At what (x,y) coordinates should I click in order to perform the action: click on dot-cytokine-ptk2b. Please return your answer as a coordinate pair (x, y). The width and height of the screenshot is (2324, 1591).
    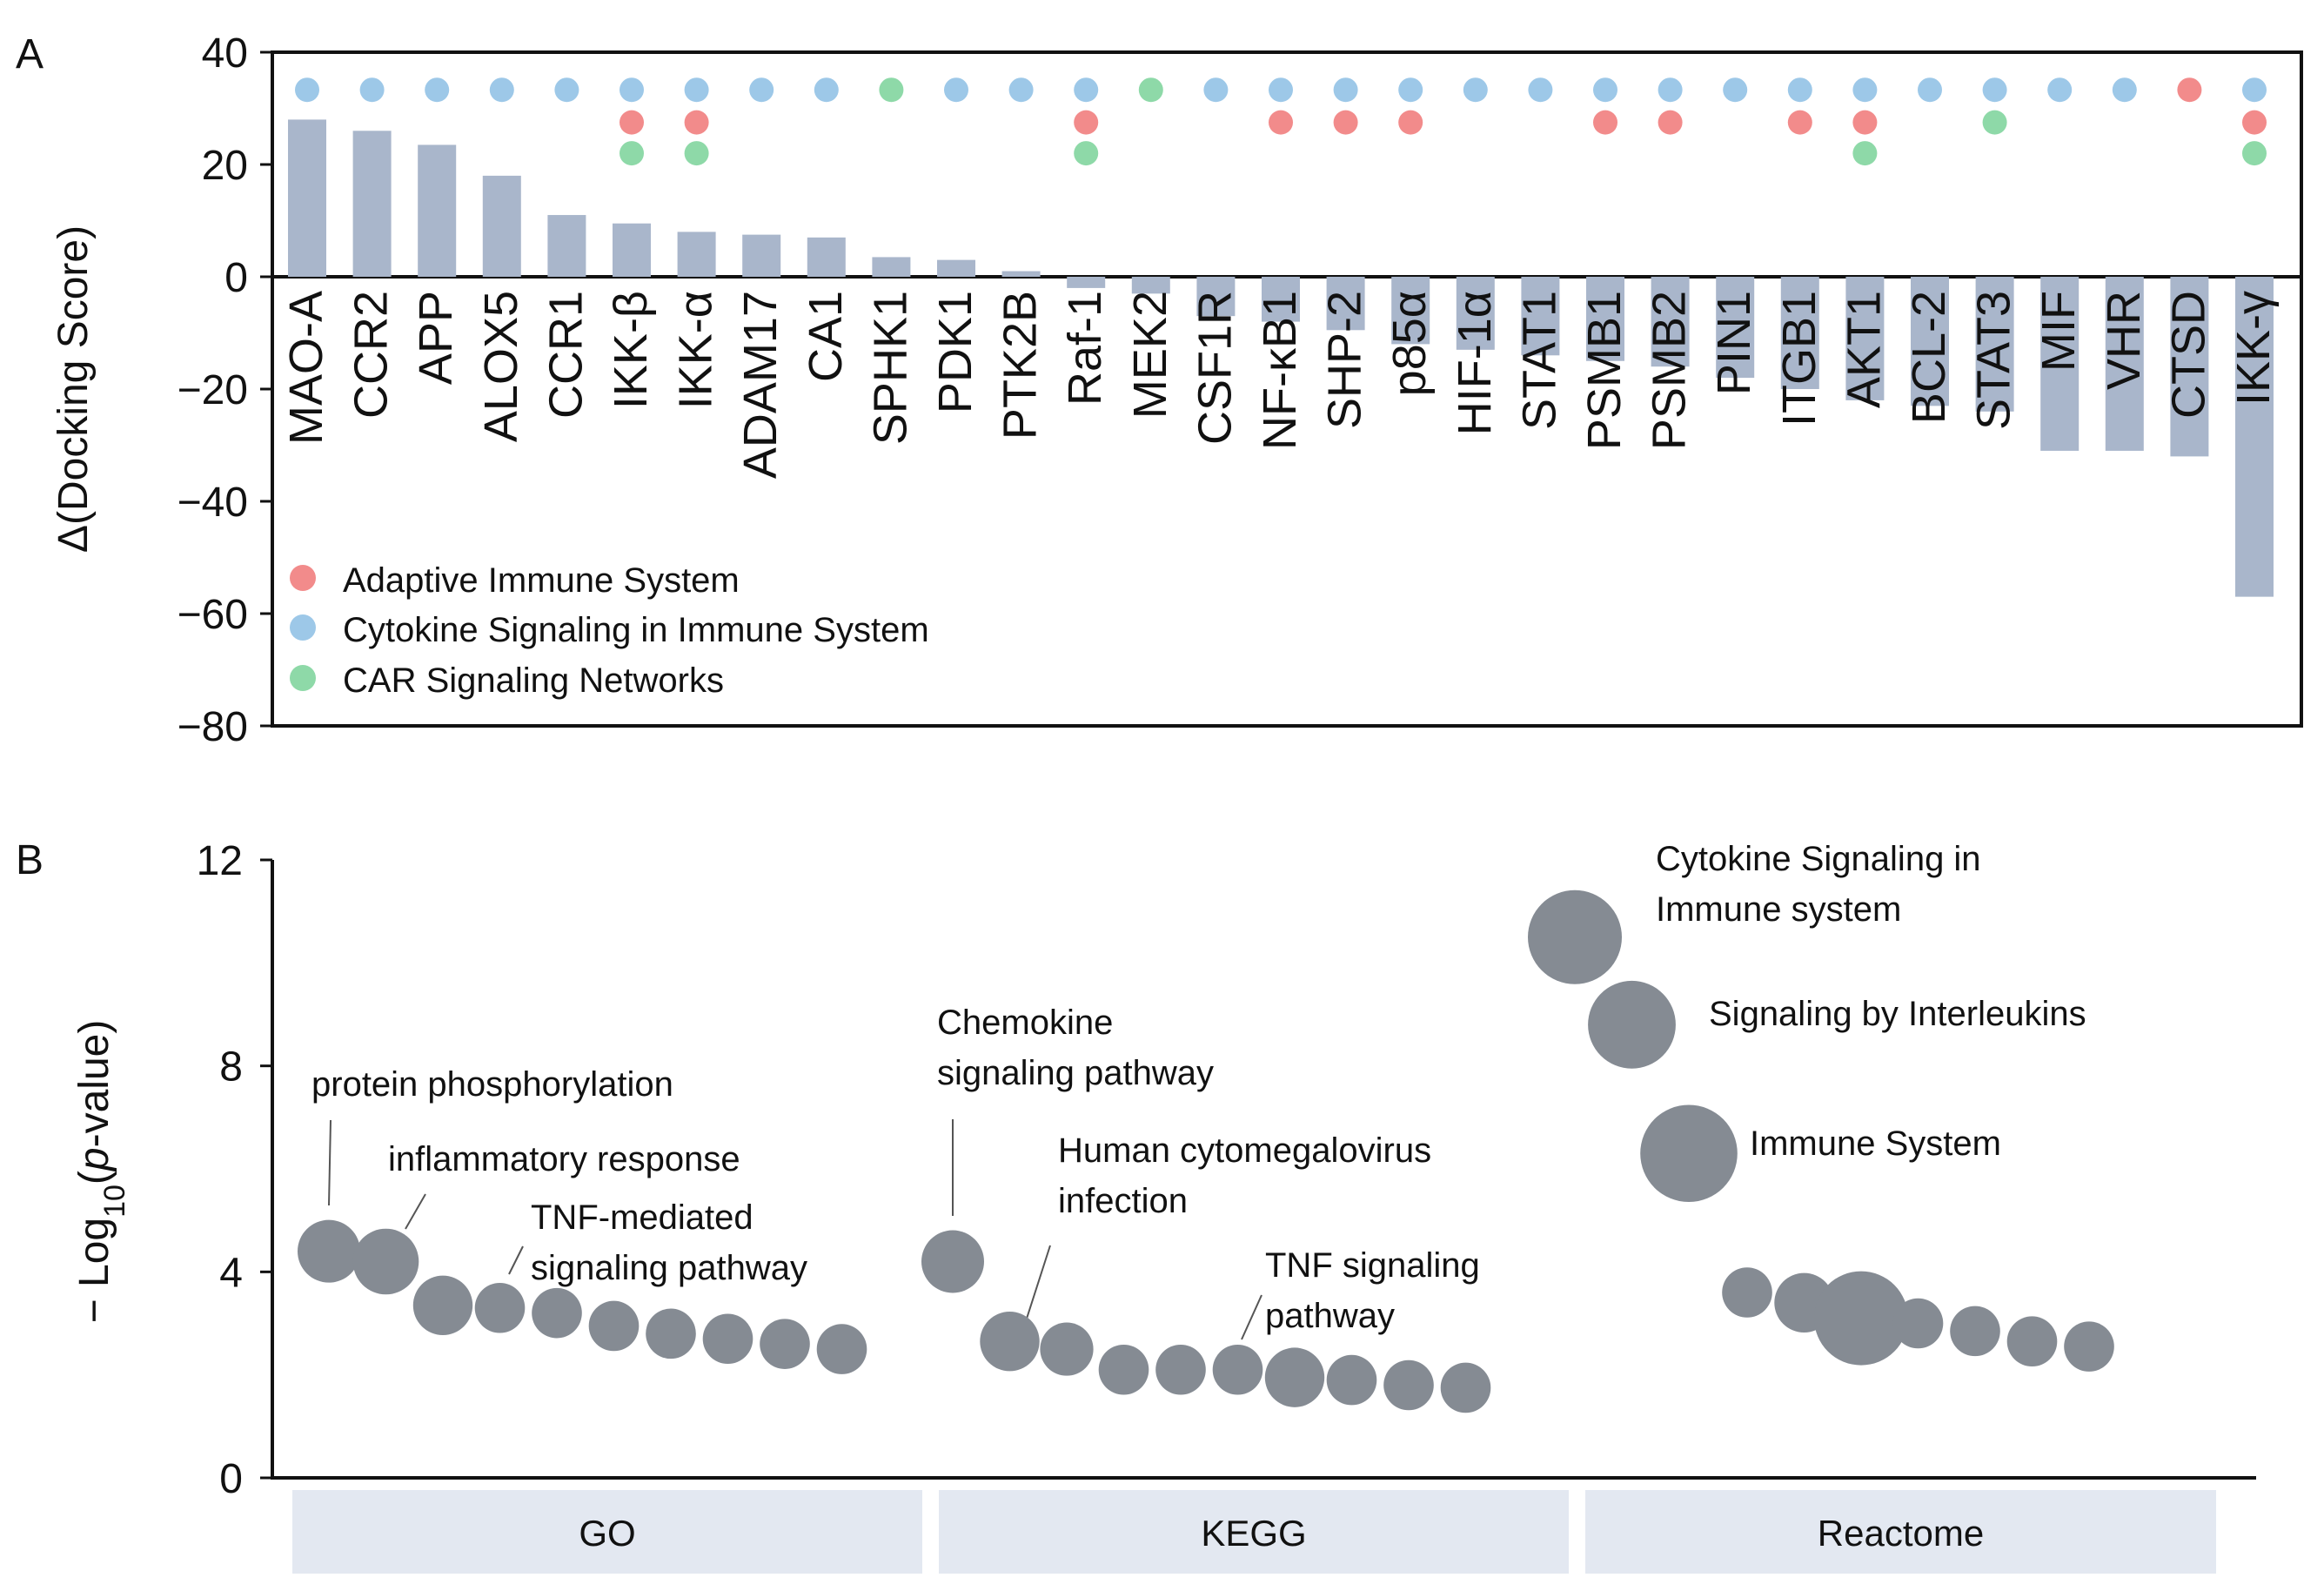
    Looking at the image, I should click on (1021, 90).